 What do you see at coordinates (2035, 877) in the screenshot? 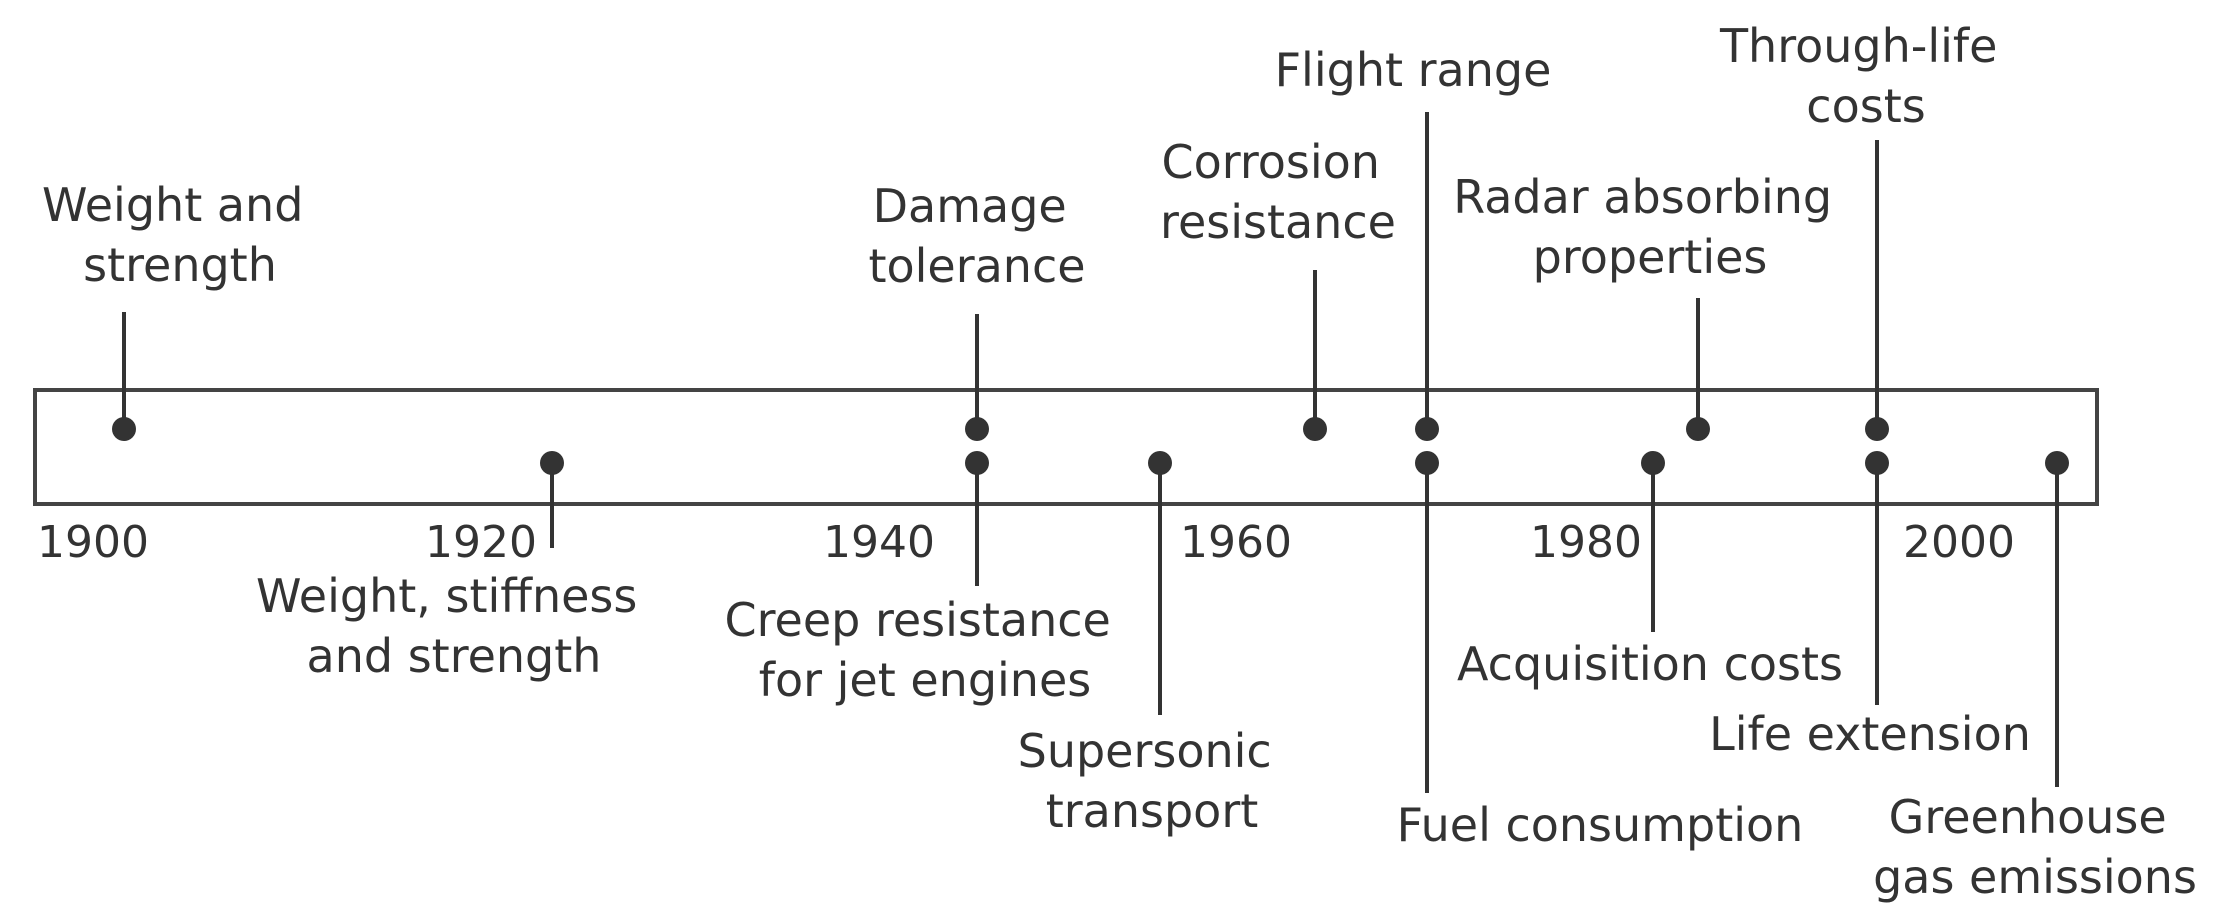
I see `label-line: gas emissions` at bounding box center [2035, 877].